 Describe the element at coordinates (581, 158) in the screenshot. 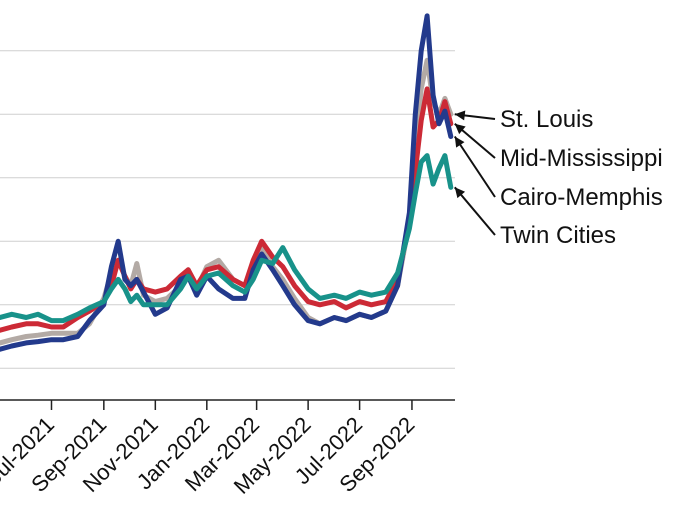

I see `legend-label-mid-mississippi: Mid-Mississippi` at that location.